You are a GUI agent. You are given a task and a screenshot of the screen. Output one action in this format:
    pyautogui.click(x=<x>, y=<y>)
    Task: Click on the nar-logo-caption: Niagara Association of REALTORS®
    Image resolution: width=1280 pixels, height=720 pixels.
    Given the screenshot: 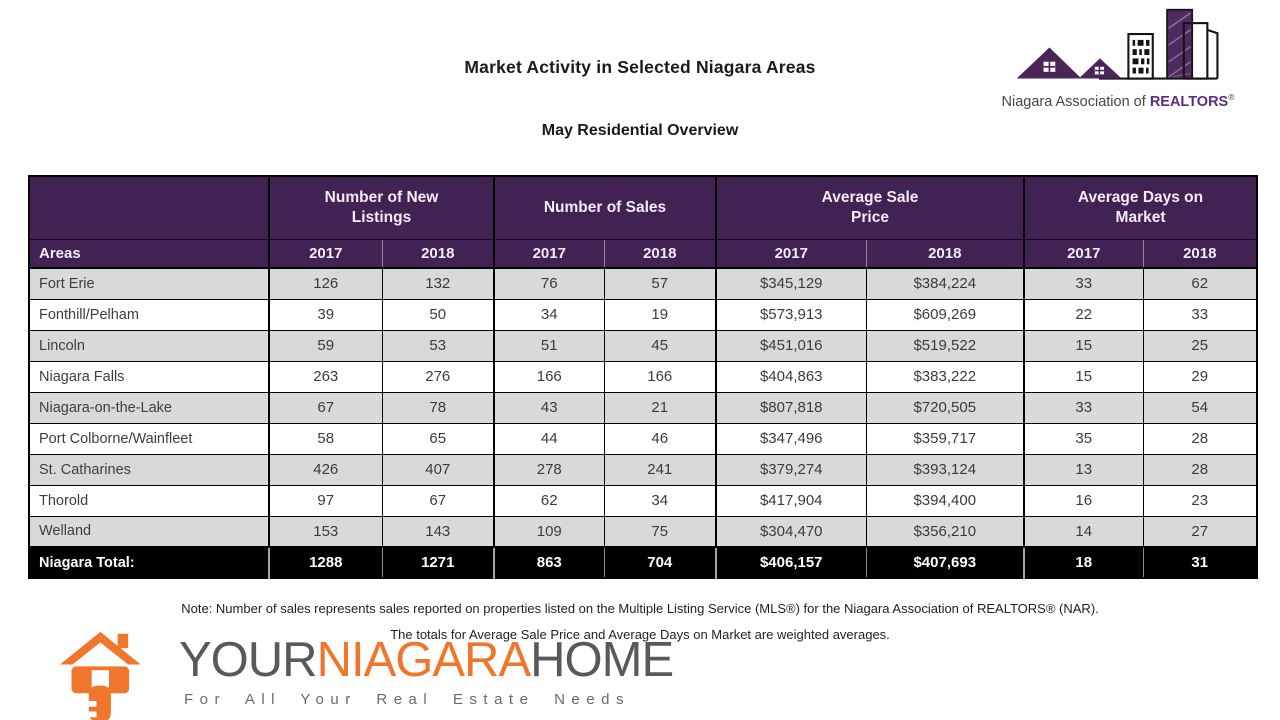 What is the action you would take?
    pyautogui.click(x=1118, y=101)
    